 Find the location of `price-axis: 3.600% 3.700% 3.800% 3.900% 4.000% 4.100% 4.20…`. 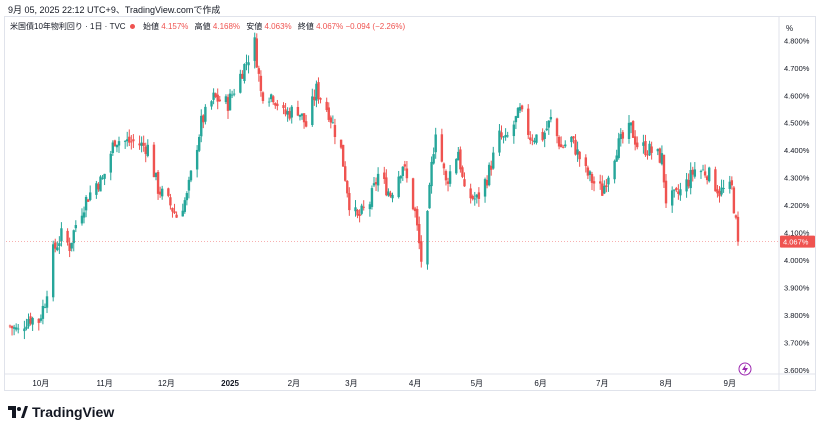

price-axis: 3.600% 3.700% 3.800% 3.900% 4.000% 4.100% 4.20… is located at coordinates (797, 205).